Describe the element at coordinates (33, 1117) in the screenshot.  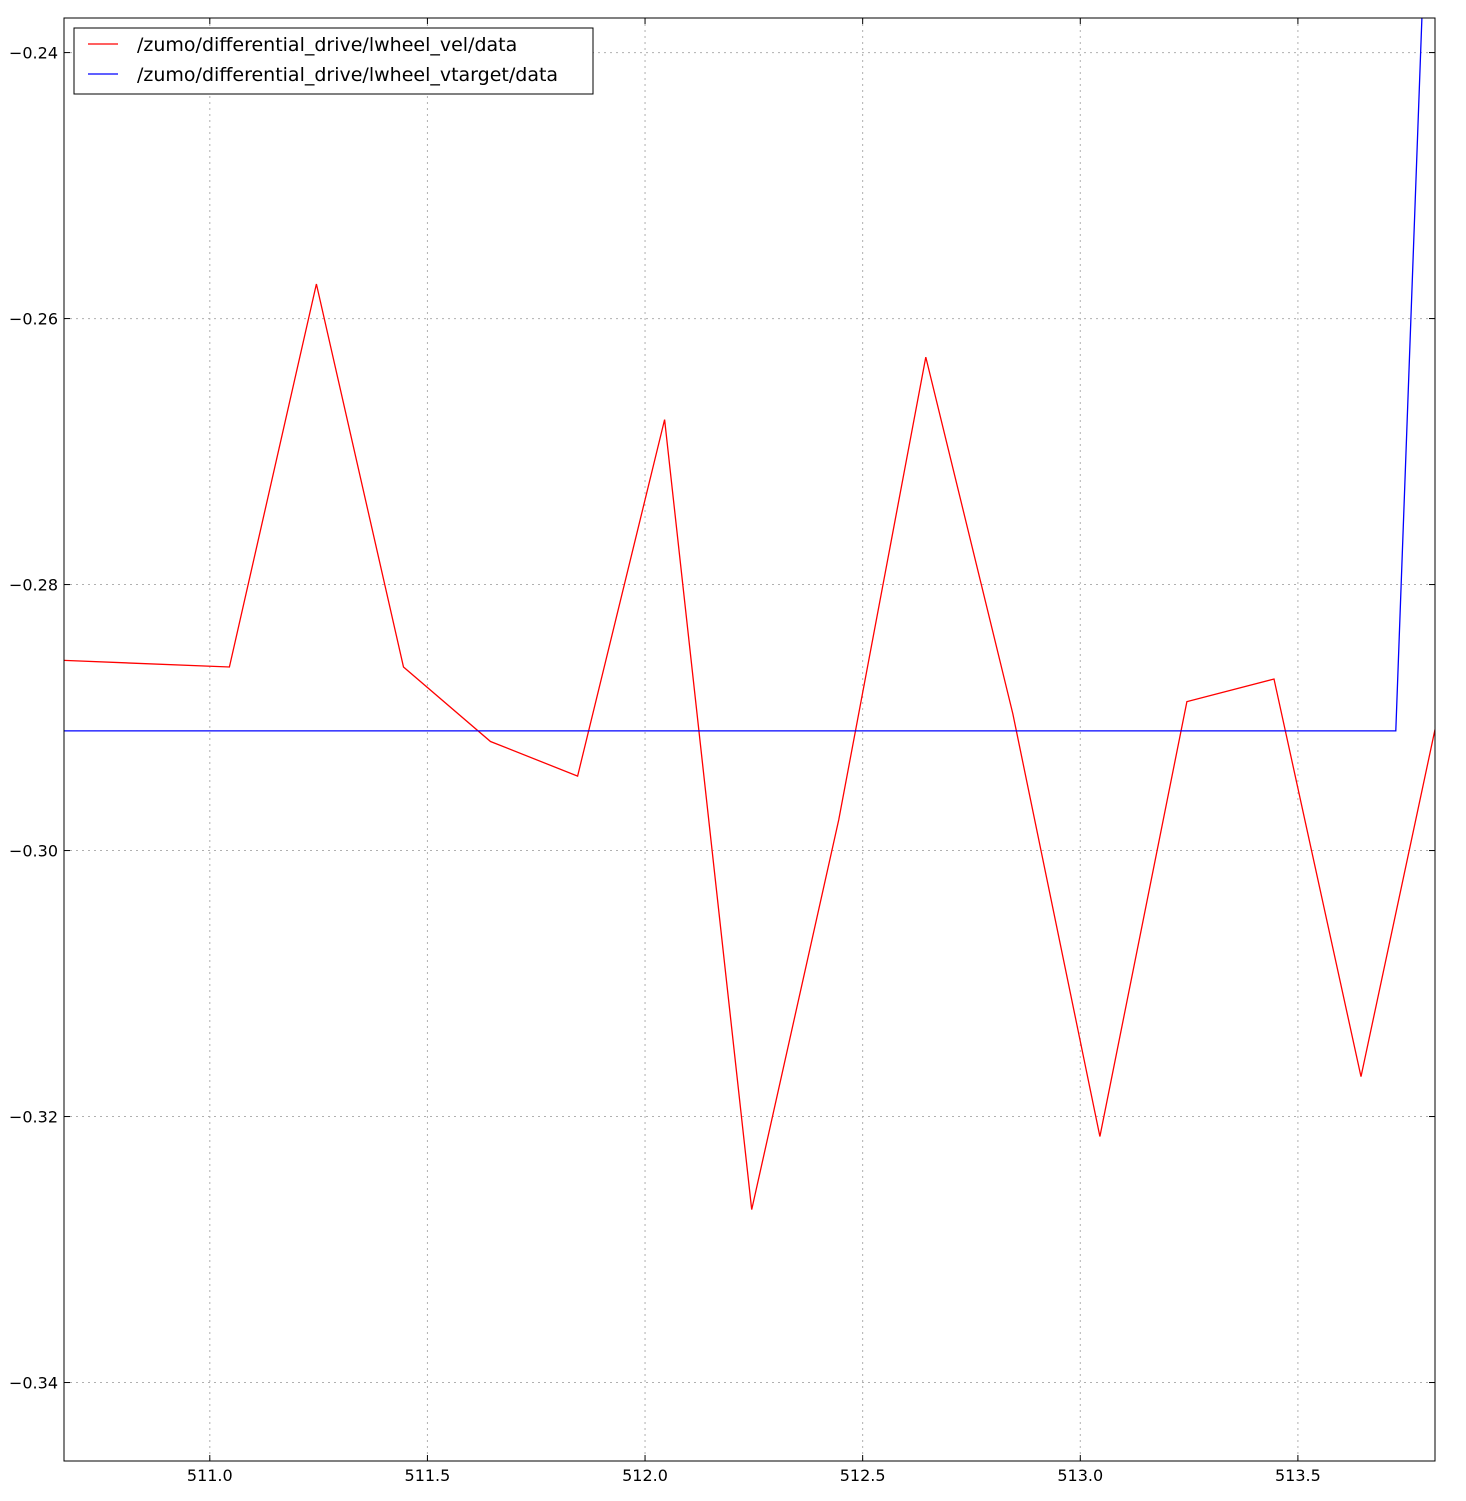
I see `y-tick-label: −0.32` at that location.